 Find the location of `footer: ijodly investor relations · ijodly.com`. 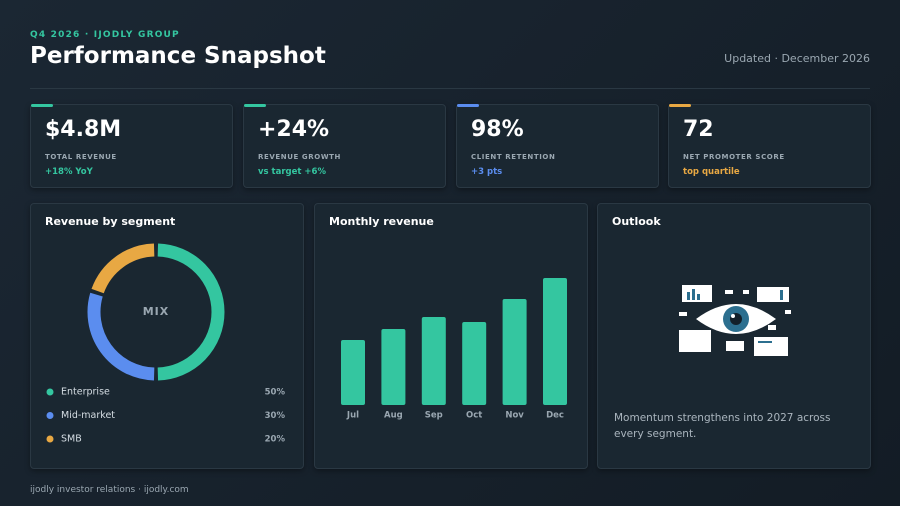

footer: ijodly investor relations · ijodly.com is located at coordinates (109, 490).